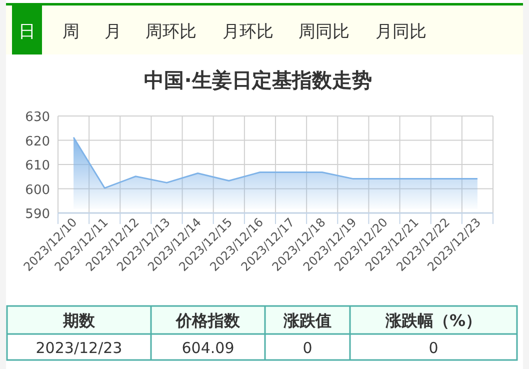 Image resolution: width=529 pixels, height=369 pixels. What do you see at coordinates (37, 166) in the screenshot?
I see `y-tick-label: 610` at bounding box center [37, 166].